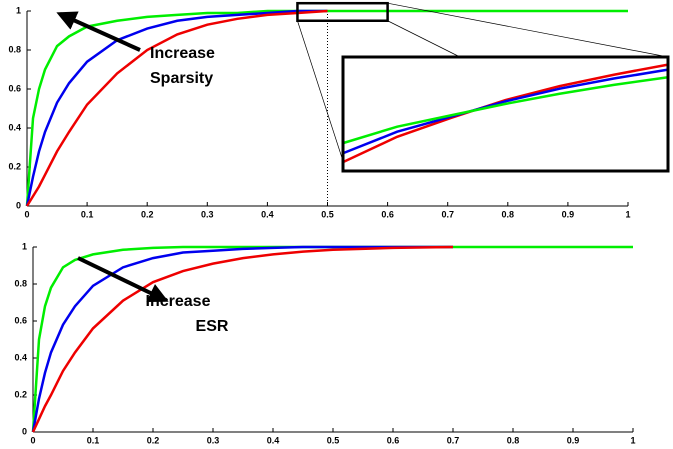  I want to click on inset-frame, so click(505, 114).